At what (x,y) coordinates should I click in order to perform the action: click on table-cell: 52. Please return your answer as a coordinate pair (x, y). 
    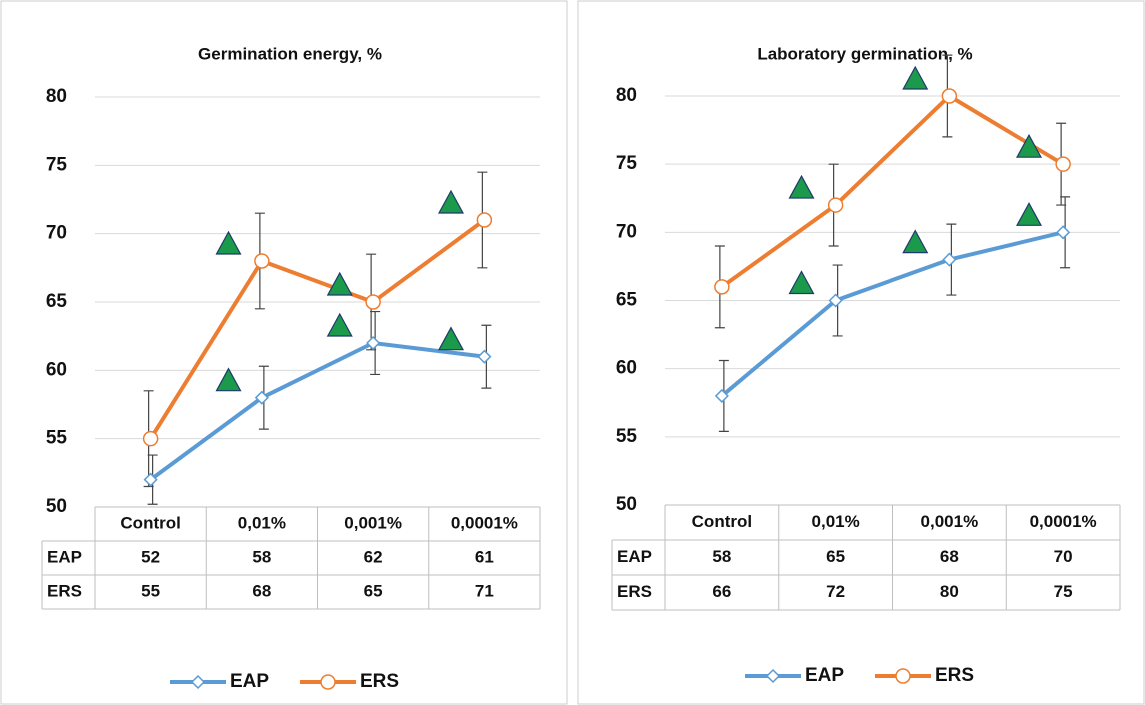
    Looking at the image, I should click on (150, 556).